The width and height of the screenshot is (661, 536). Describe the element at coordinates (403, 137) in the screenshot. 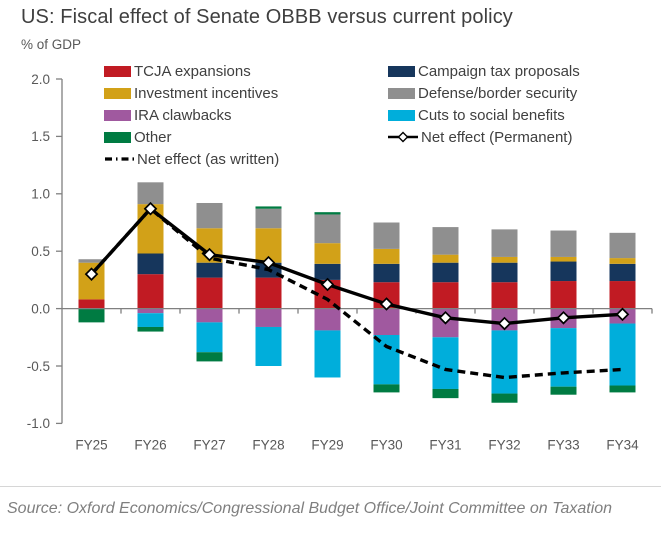

I see `diamond-line-icon` at that location.